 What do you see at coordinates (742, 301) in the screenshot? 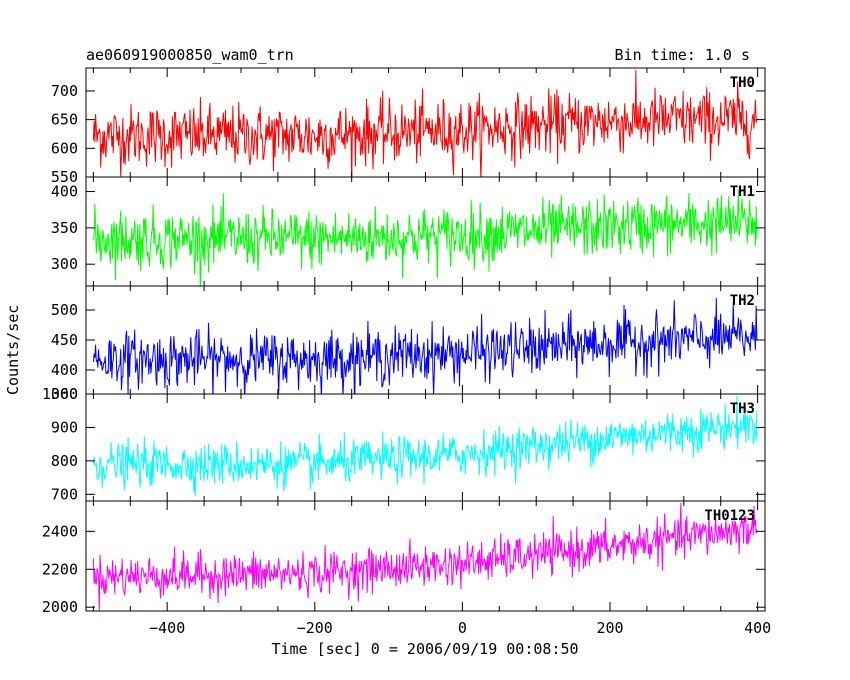
I see `panel-label-th2: TH2` at bounding box center [742, 301].